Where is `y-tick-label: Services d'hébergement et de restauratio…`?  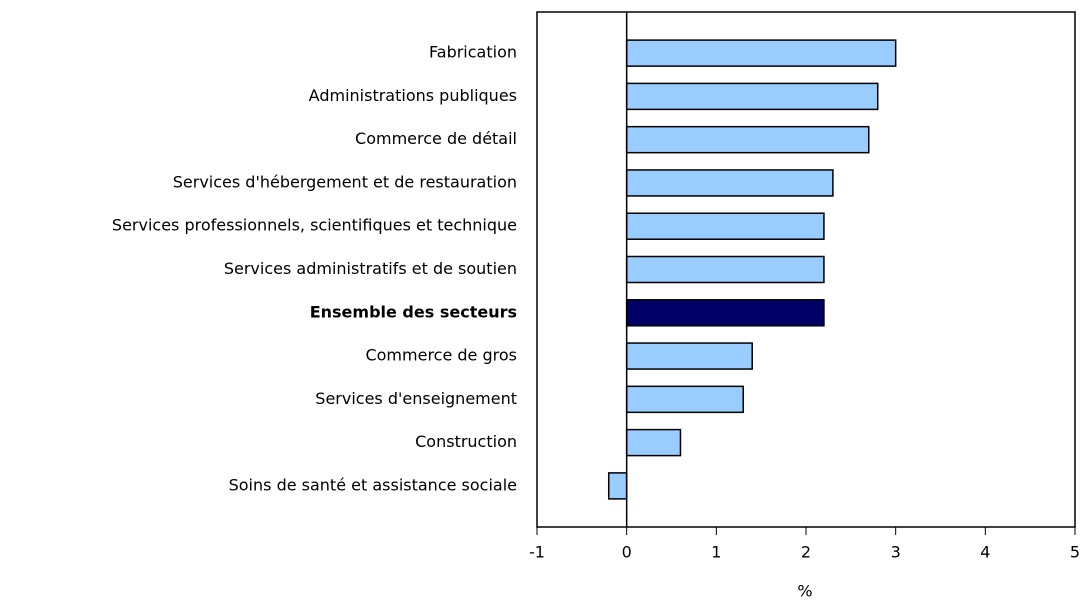
y-tick-label: Services d'hébergement et de restauratio… is located at coordinates (345, 181).